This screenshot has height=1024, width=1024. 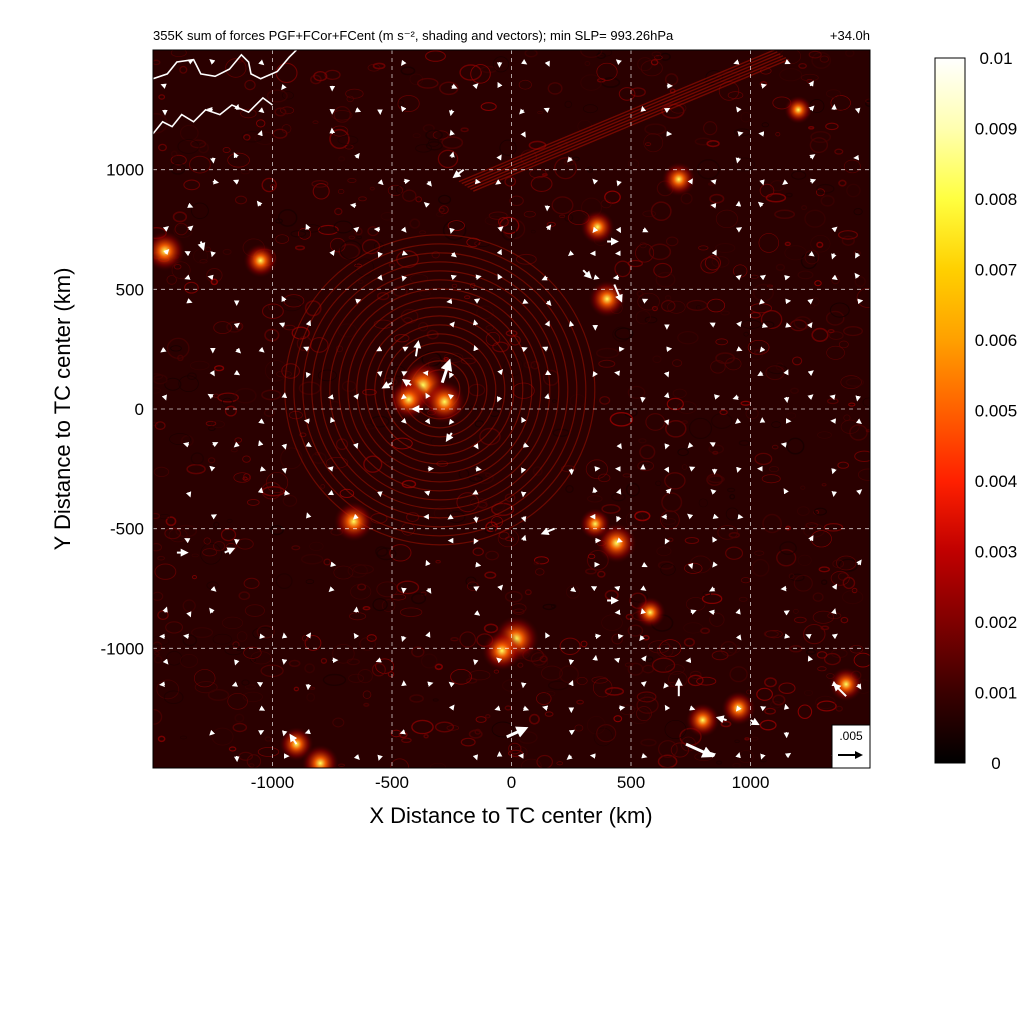 What do you see at coordinates (440, 390) in the screenshot?
I see `circulation-ring` at bounding box center [440, 390].